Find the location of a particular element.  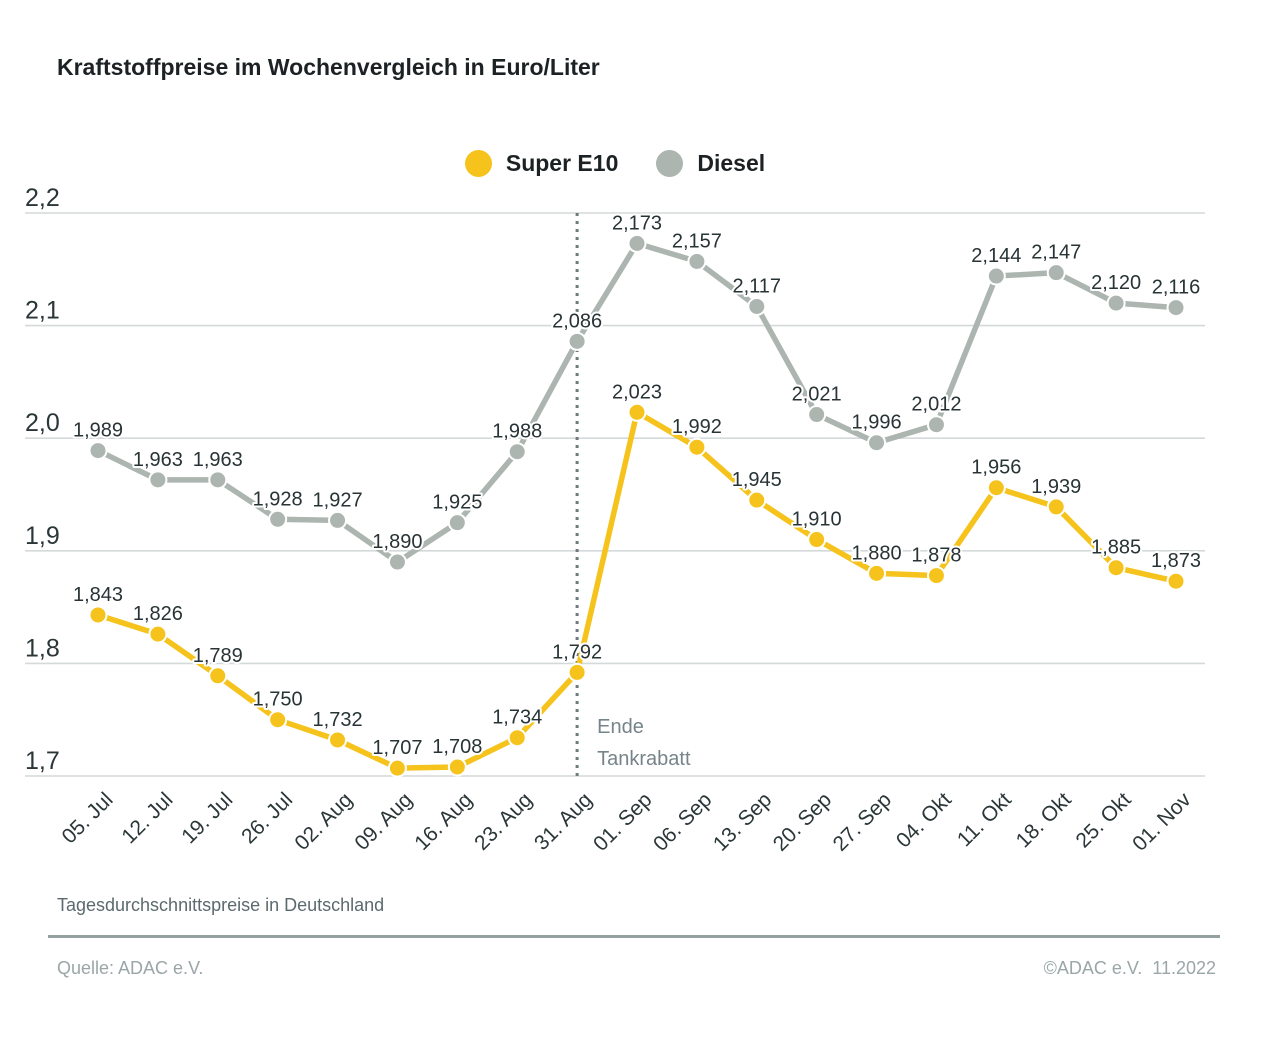

data-point-label: 2,173 is located at coordinates (637, 223).